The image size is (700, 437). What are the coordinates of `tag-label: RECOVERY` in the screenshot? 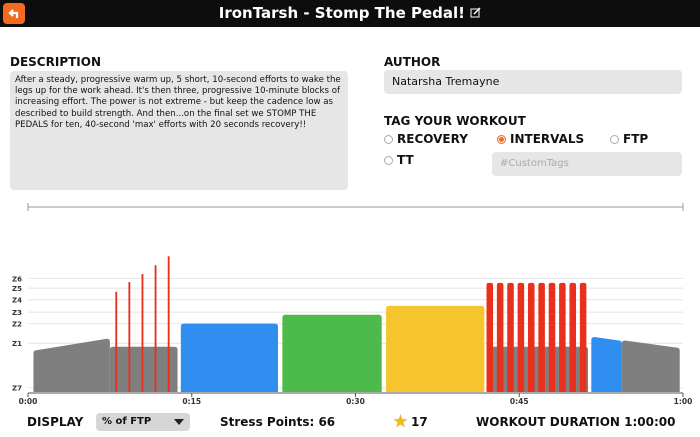 It's located at (432, 139).